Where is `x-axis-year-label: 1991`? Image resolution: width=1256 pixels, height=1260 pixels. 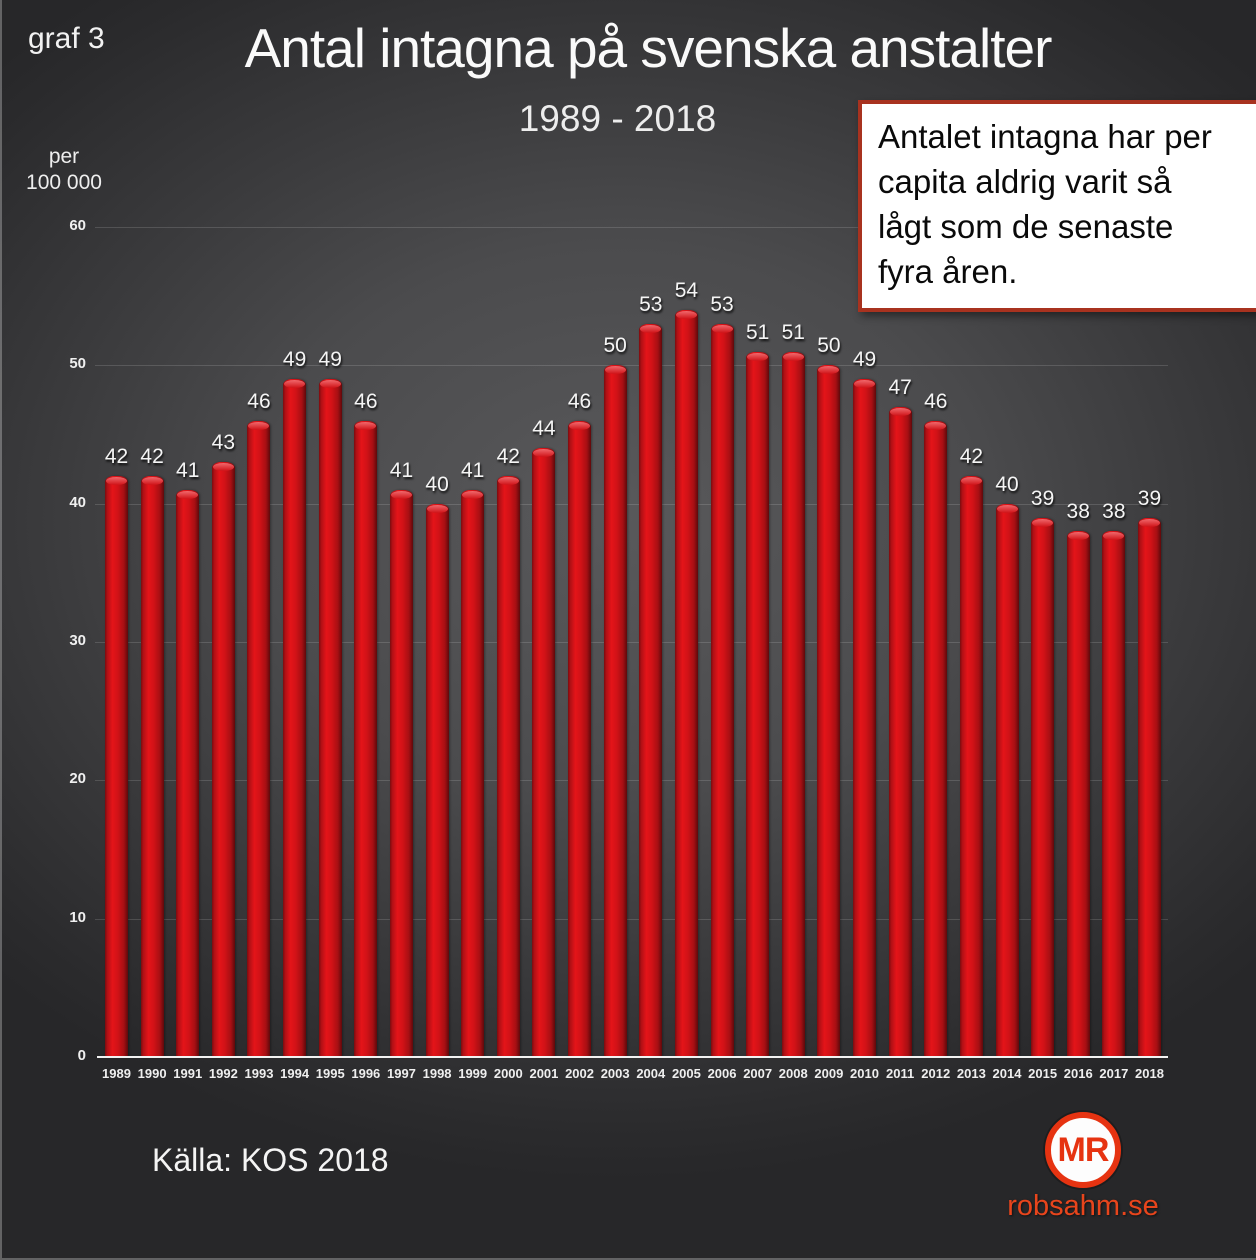 x-axis-year-label: 1991 is located at coordinates (188, 1073).